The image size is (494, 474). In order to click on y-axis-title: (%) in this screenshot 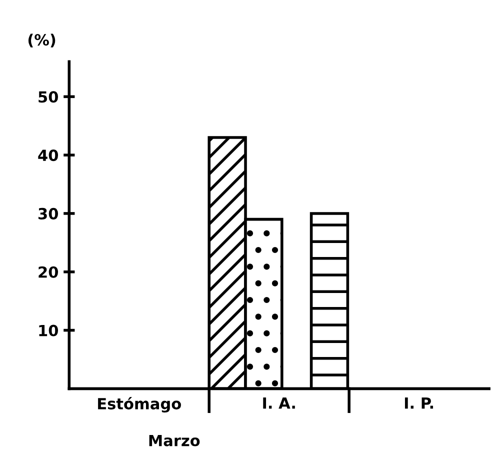, I will do `click(42, 41)`.